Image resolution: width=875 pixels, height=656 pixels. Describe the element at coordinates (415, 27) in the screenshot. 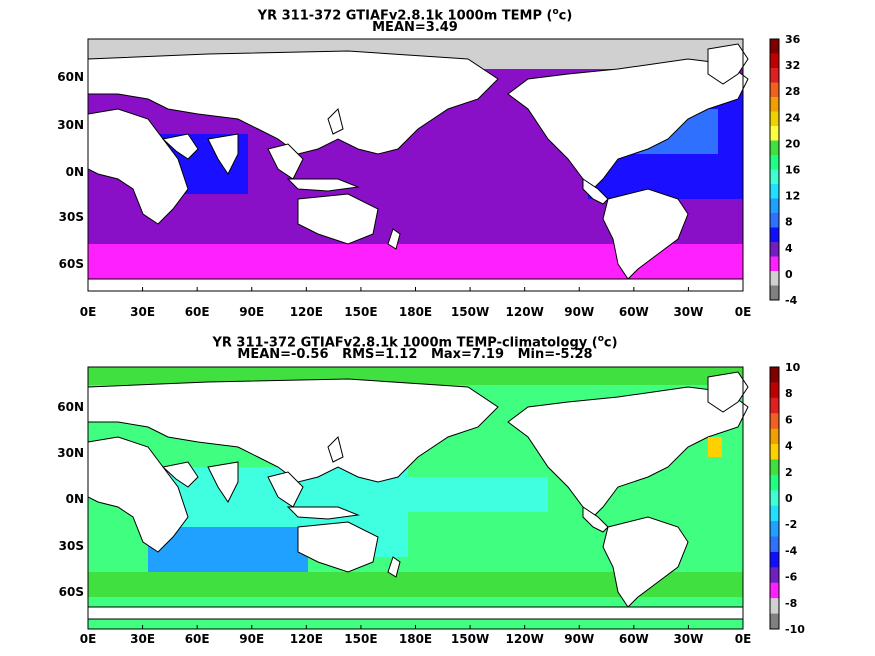

I see `panel1-subtitle: MEAN=3.49` at that location.